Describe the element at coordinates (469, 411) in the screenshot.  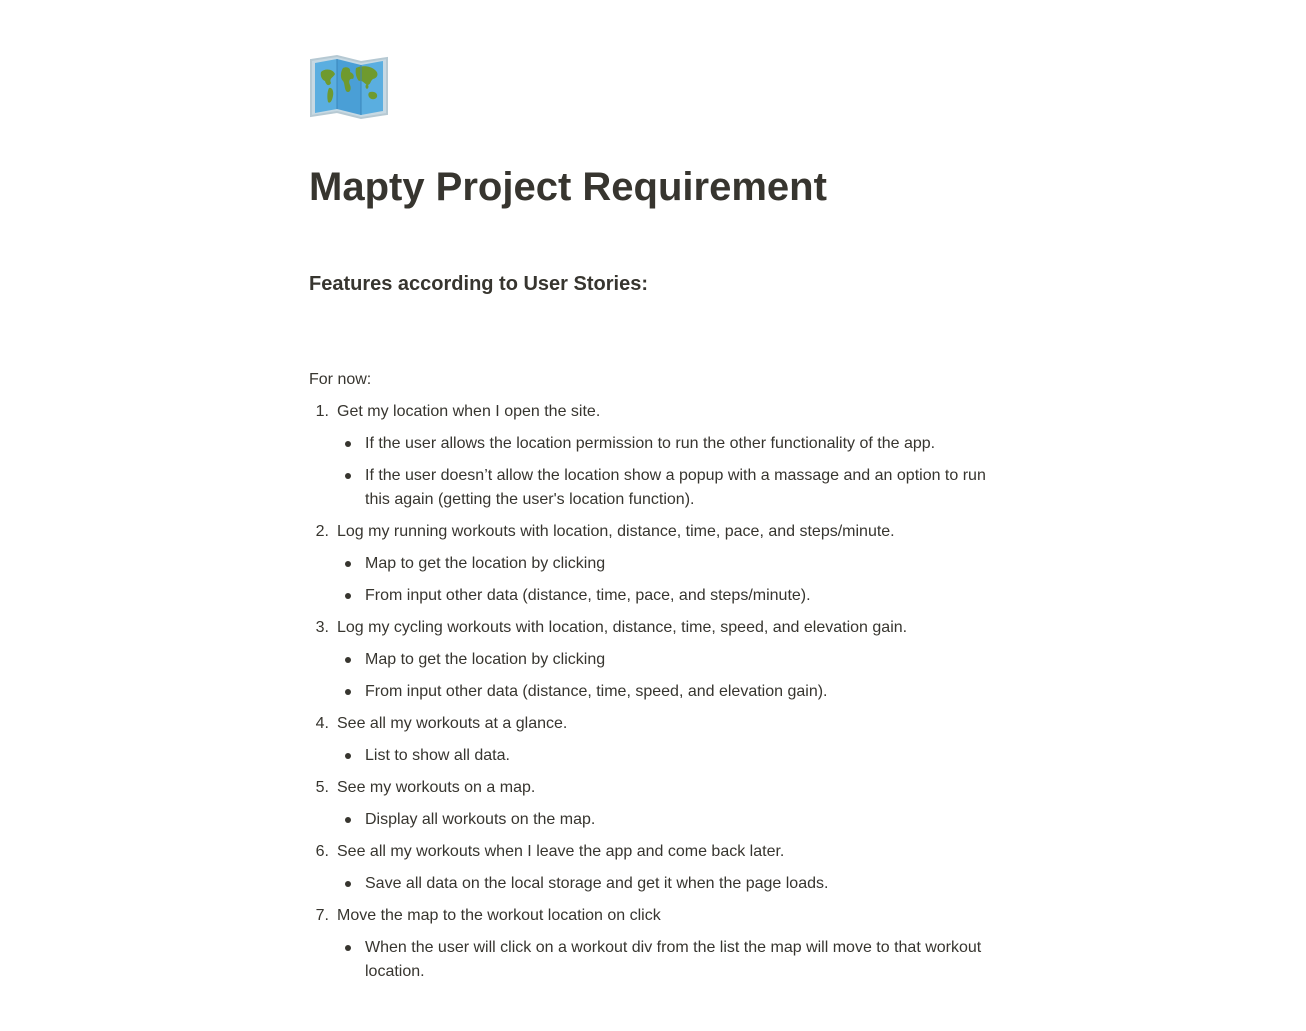
I see `list-item-text: Get my location when I open the site.` at that location.